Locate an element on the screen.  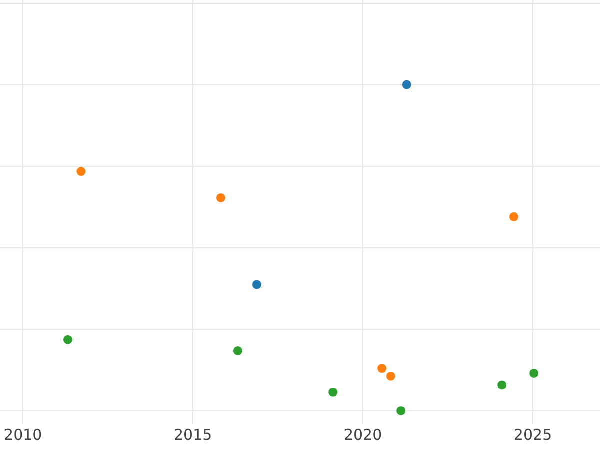
x-tick-label: 2025 is located at coordinates (533, 435).